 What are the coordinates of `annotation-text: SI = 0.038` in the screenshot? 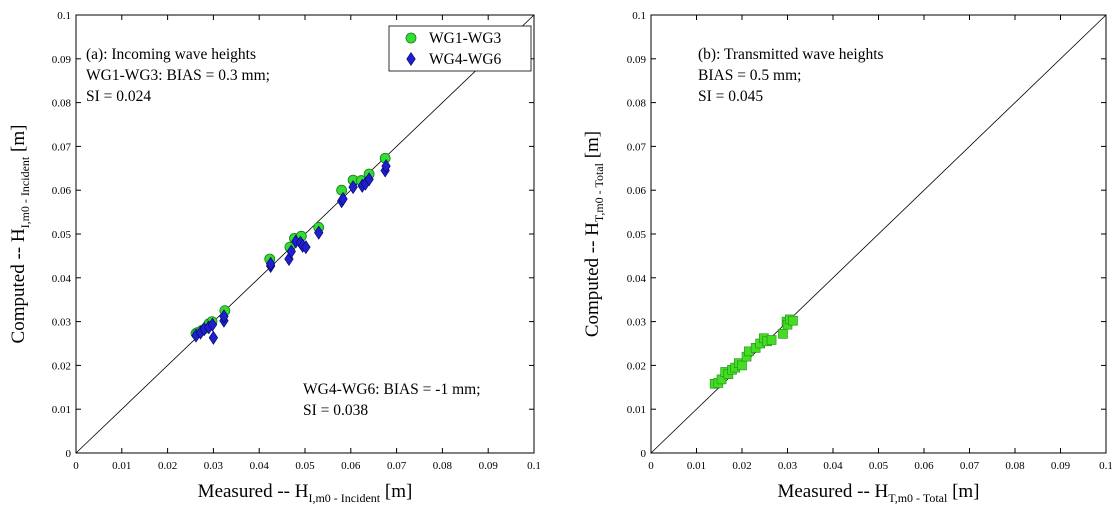 It's located at (335, 410).